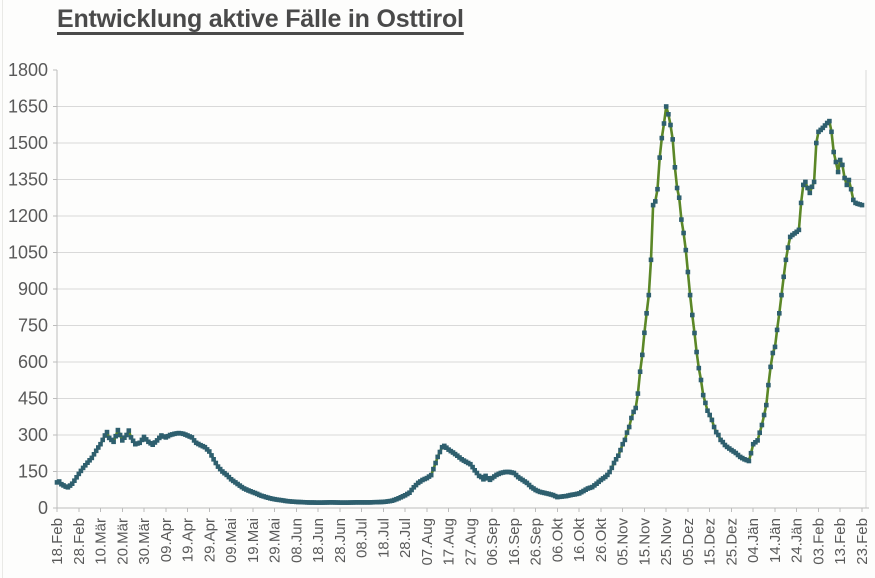  What do you see at coordinates (33, 362) in the screenshot?
I see `y-tick-label: 600` at bounding box center [33, 362].